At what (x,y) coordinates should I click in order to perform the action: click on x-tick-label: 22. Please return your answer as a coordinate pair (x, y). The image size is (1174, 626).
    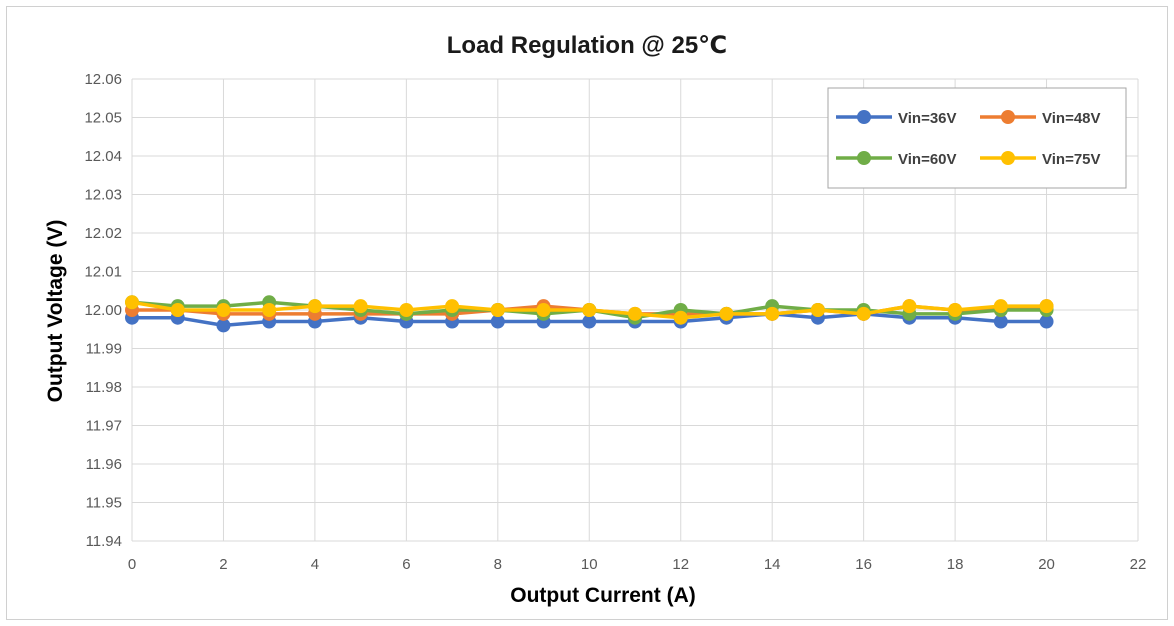
    Looking at the image, I should click on (1138, 564).